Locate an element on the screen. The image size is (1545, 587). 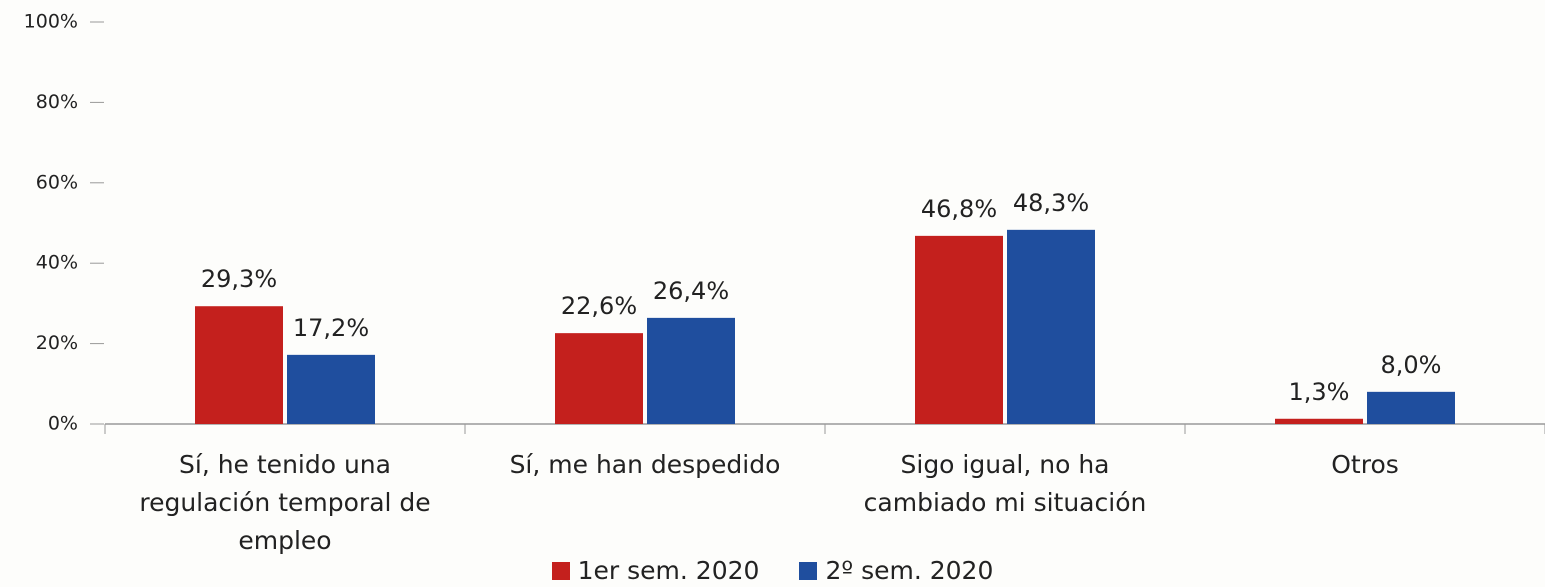
y-tick-label: 100% is located at coordinates (51, 22).